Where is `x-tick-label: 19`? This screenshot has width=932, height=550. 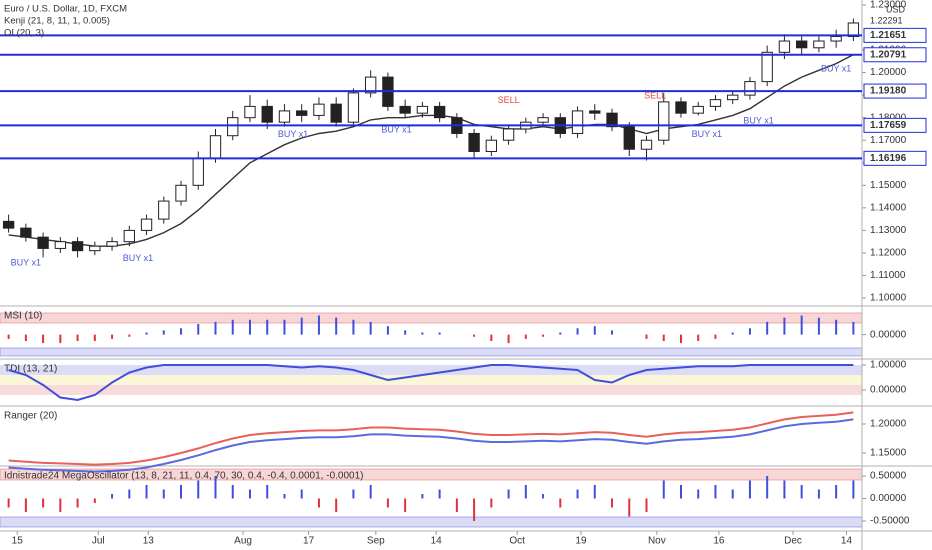
x-tick-label: 19 is located at coordinates (581, 541).